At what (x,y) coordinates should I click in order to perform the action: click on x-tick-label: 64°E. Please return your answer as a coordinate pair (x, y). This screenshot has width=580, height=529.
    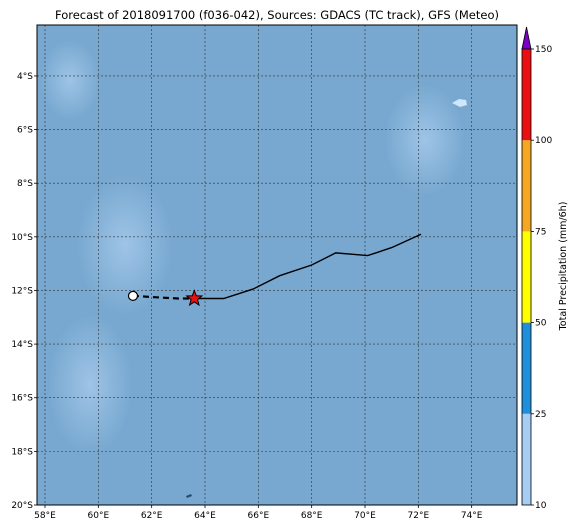
    Looking at the image, I should click on (205, 516).